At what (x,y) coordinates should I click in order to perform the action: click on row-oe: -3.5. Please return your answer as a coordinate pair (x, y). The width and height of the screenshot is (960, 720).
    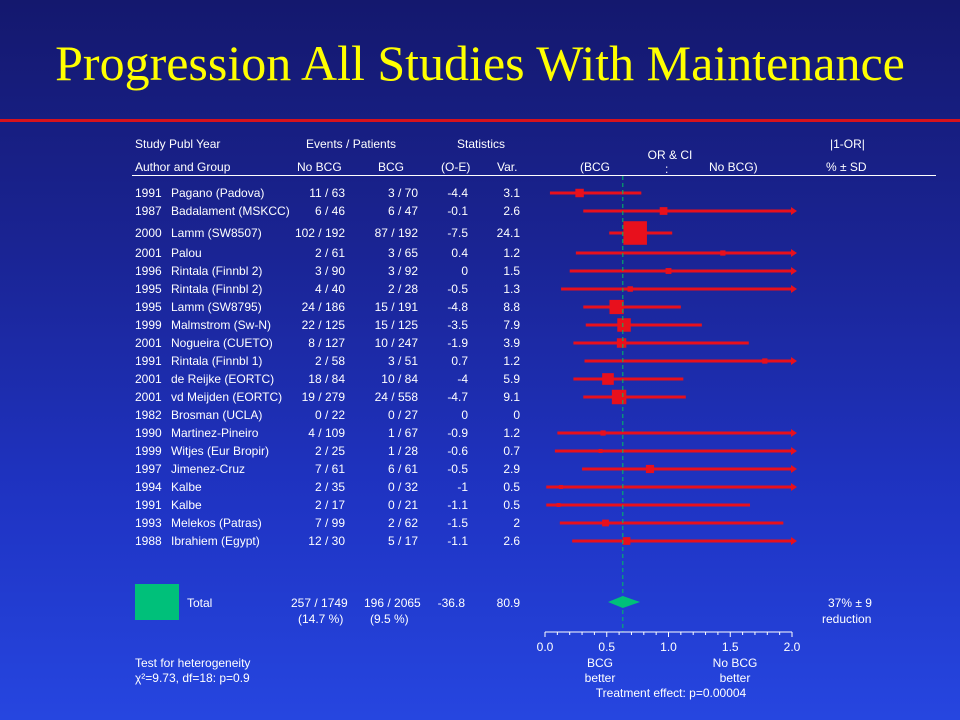
    Looking at the image, I should click on (457, 325).